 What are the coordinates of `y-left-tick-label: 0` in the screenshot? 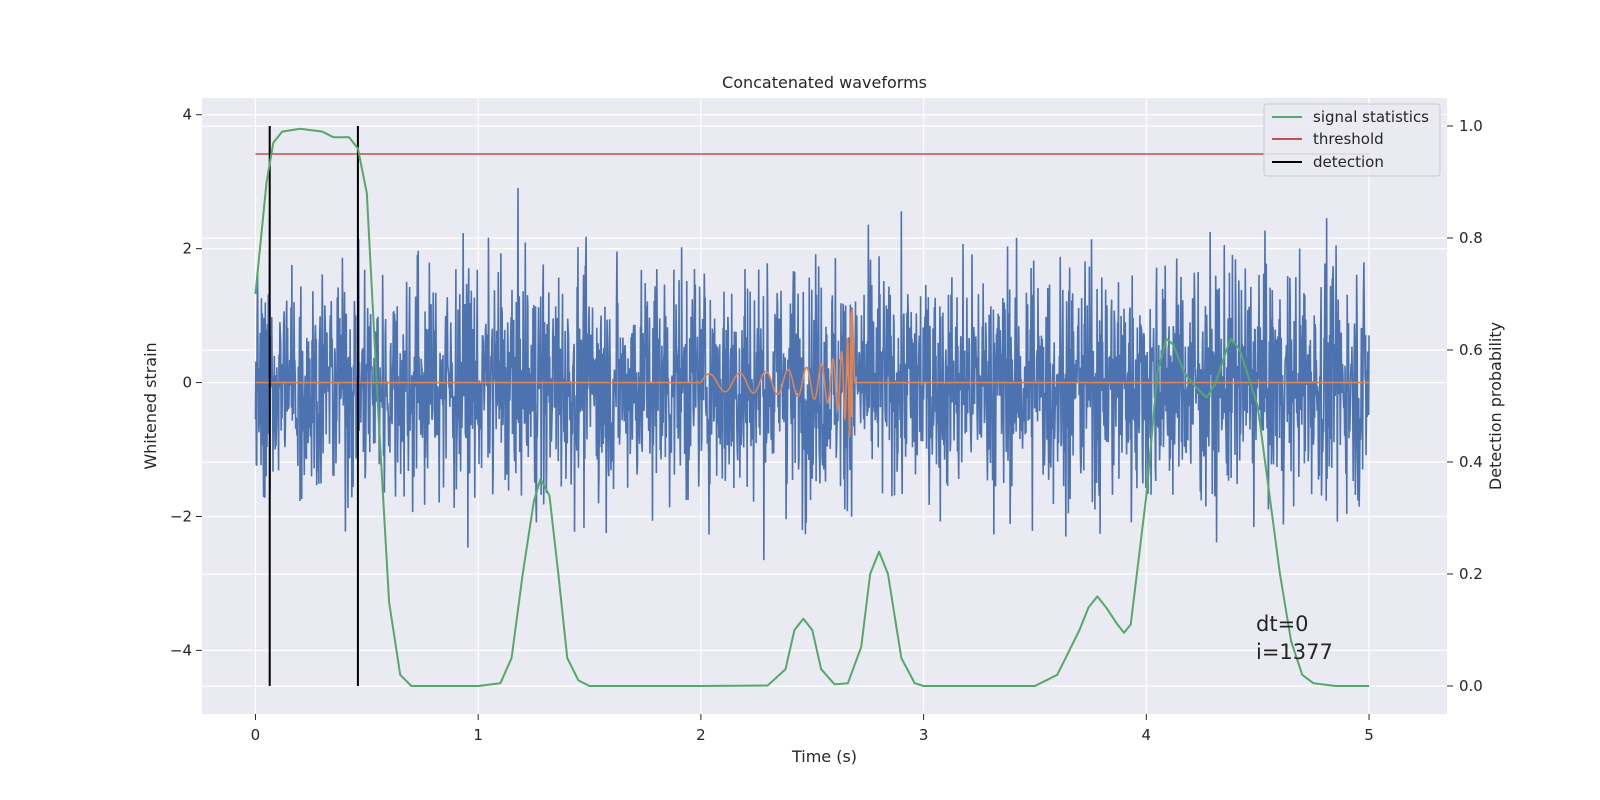 It's located at (187, 383).